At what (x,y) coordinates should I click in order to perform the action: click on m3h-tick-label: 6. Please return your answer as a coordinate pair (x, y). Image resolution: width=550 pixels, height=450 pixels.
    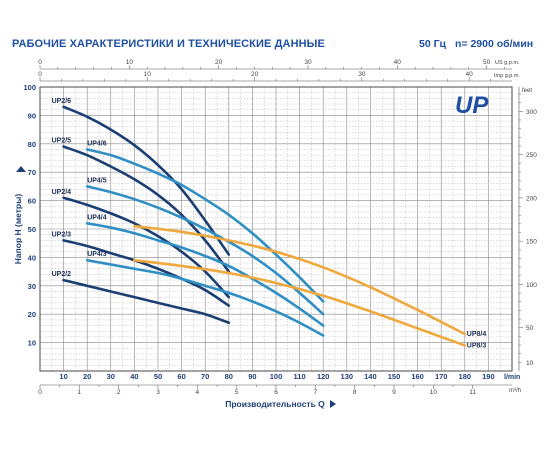
    Looking at the image, I should click on (276, 392).